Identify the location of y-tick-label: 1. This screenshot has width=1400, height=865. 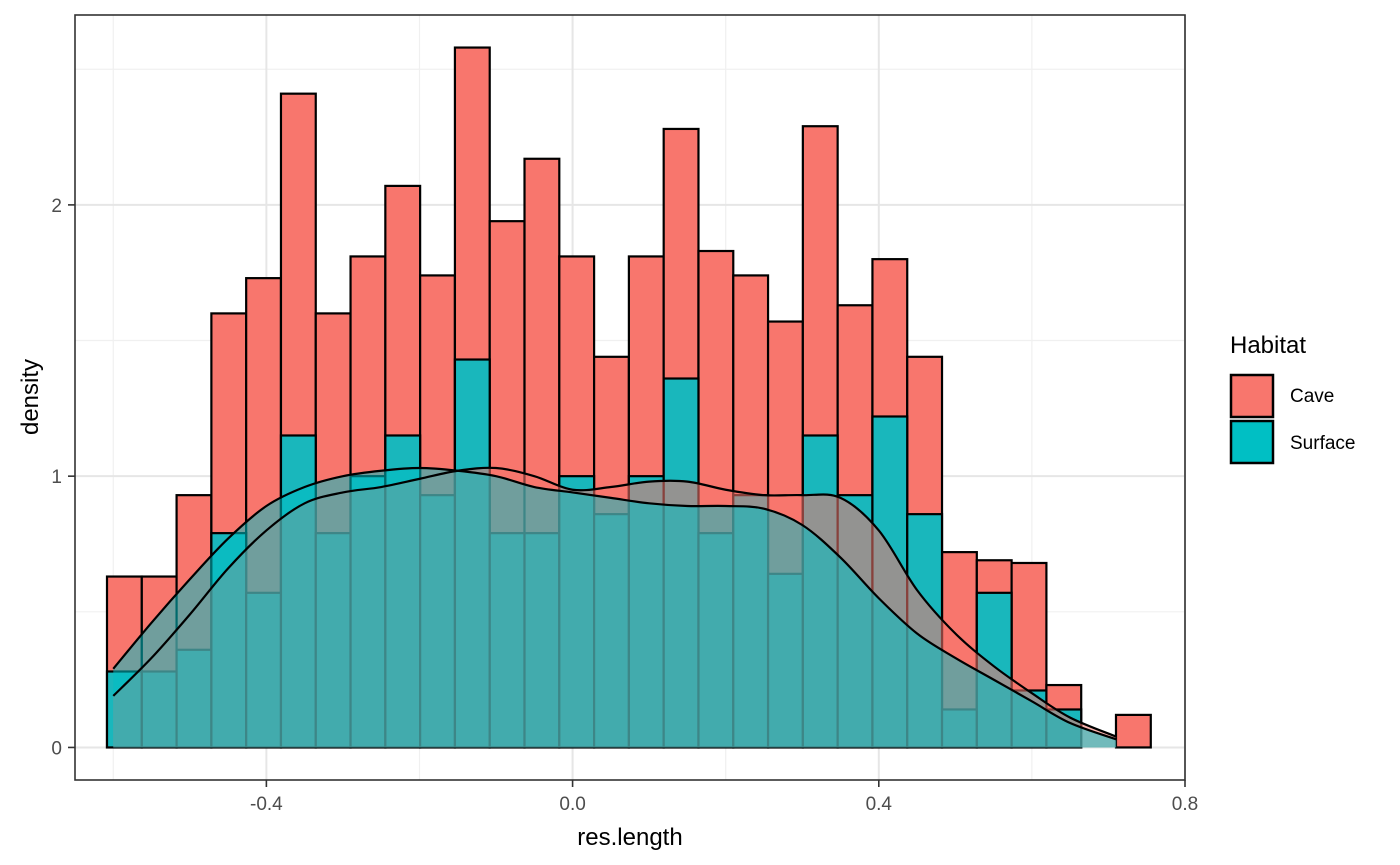
(56, 477).